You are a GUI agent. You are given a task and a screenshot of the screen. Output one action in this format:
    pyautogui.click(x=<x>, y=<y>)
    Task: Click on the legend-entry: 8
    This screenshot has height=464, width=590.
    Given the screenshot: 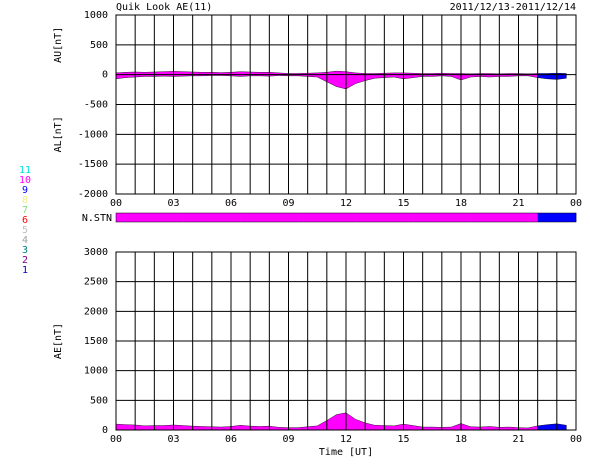 What is the action you would take?
    pyautogui.click(x=25, y=200)
    